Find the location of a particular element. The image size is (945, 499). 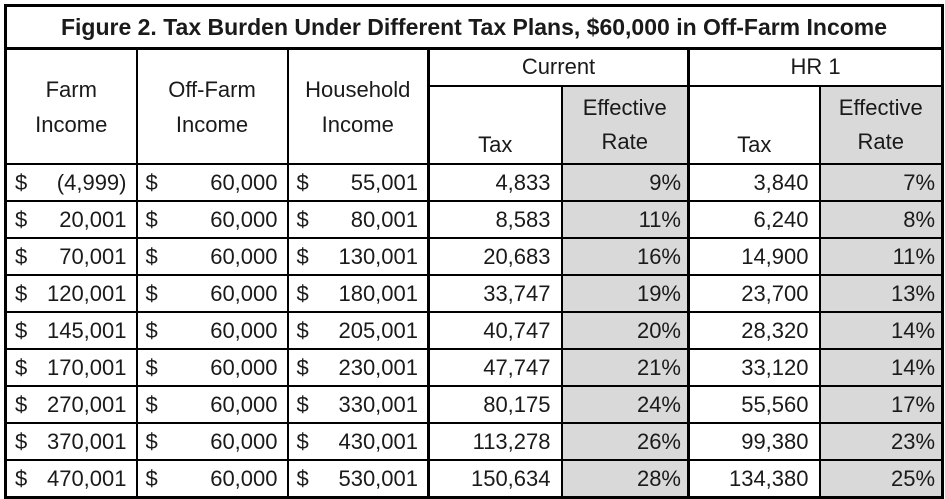

header-group-current: Current is located at coordinates (558, 67).